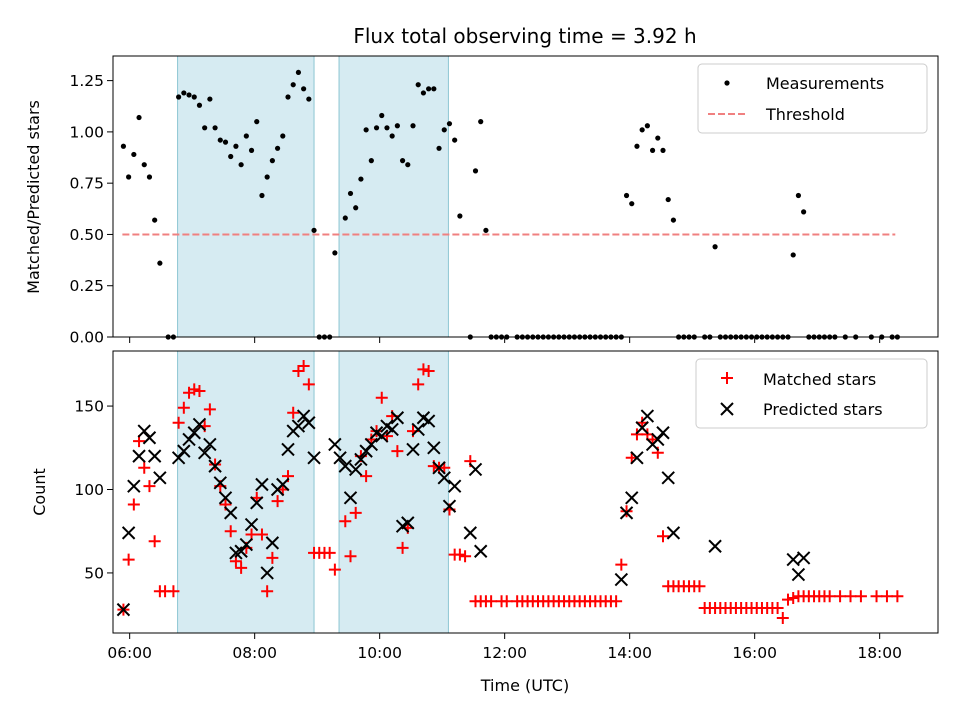  Describe the element at coordinates (504, 653) in the screenshot. I see `x-tick-label: 12:00` at that location.